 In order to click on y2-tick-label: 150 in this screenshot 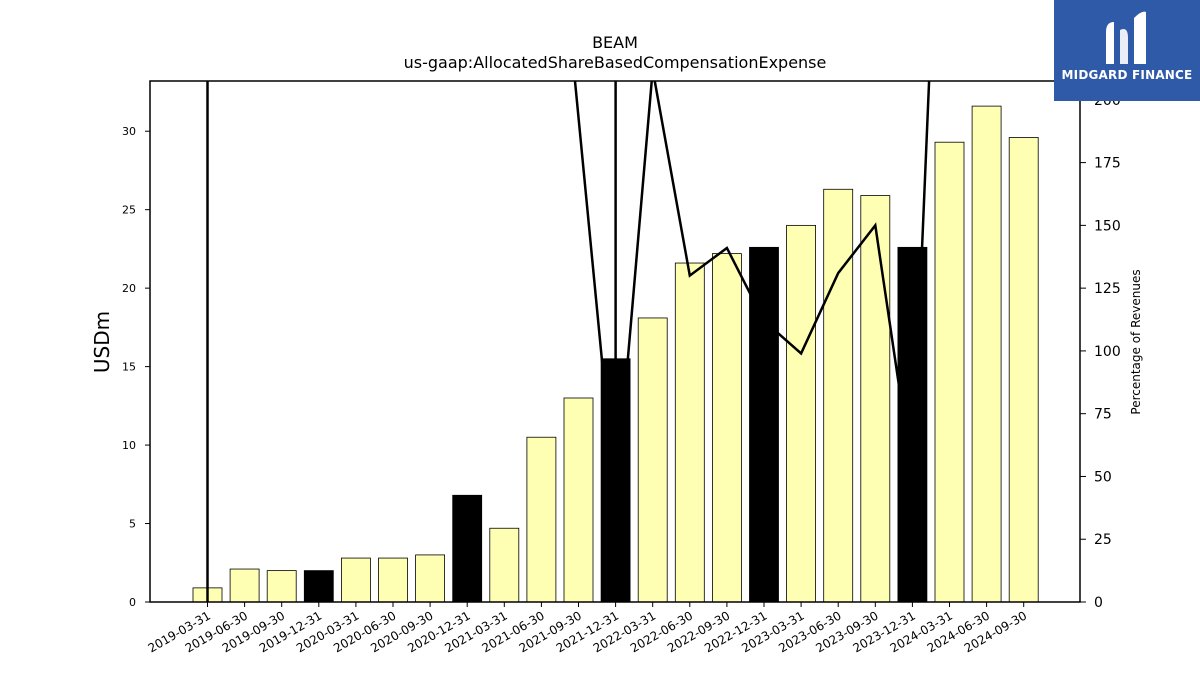, I will do `click(1107, 226)`.